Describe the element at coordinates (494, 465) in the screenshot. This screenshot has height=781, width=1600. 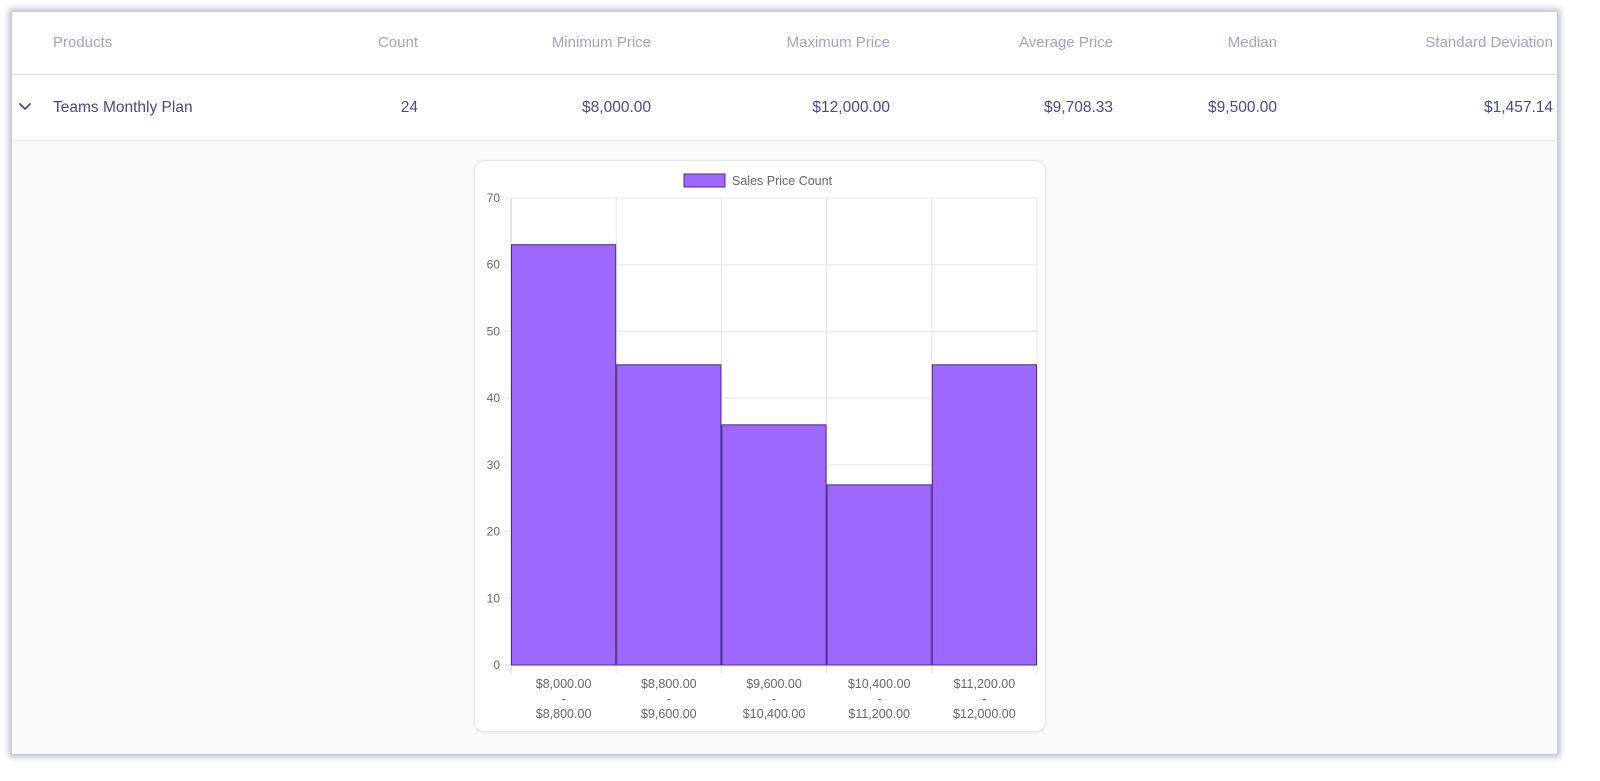
I see `y-tick-label: 30` at that location.